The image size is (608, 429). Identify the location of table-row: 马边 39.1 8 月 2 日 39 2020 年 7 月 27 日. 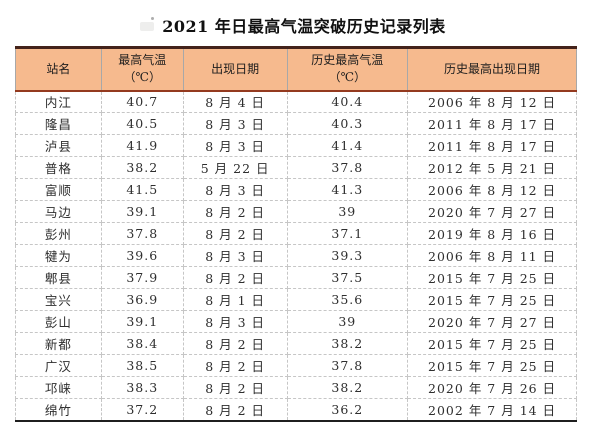
(296, 211).